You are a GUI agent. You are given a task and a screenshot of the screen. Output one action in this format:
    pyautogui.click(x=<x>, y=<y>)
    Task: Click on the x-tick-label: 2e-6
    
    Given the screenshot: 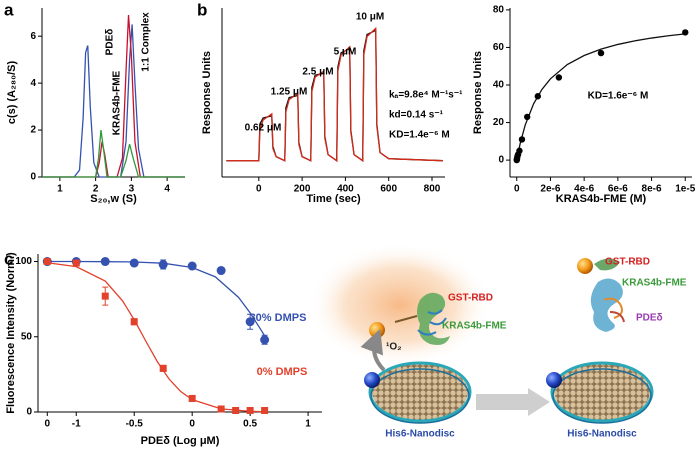 What is the action you would take?
    pyautogui.click(x=550, y=189)
    